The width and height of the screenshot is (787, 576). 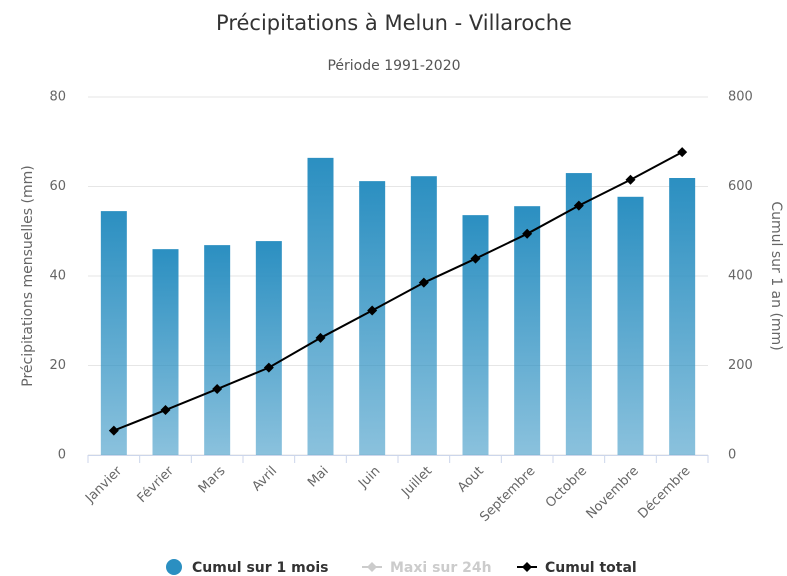 I want to click on y2-tick-label: 0, so click(x=732, y=455).